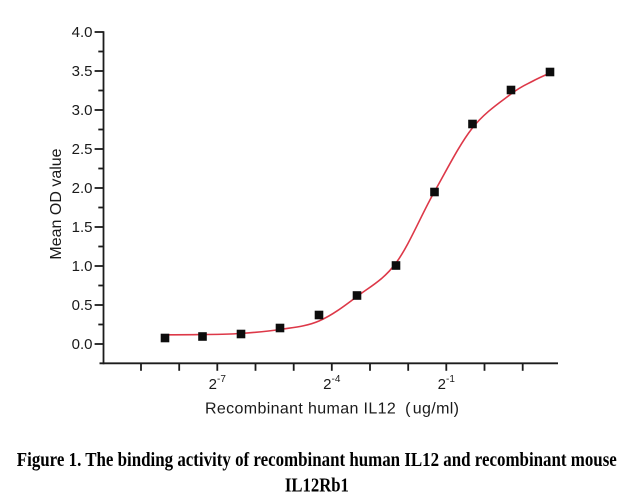  What do you see at coordinates (82, 32) in the screenshot?
I see `svg-text: 4.0` at bounding box center [82, 32].